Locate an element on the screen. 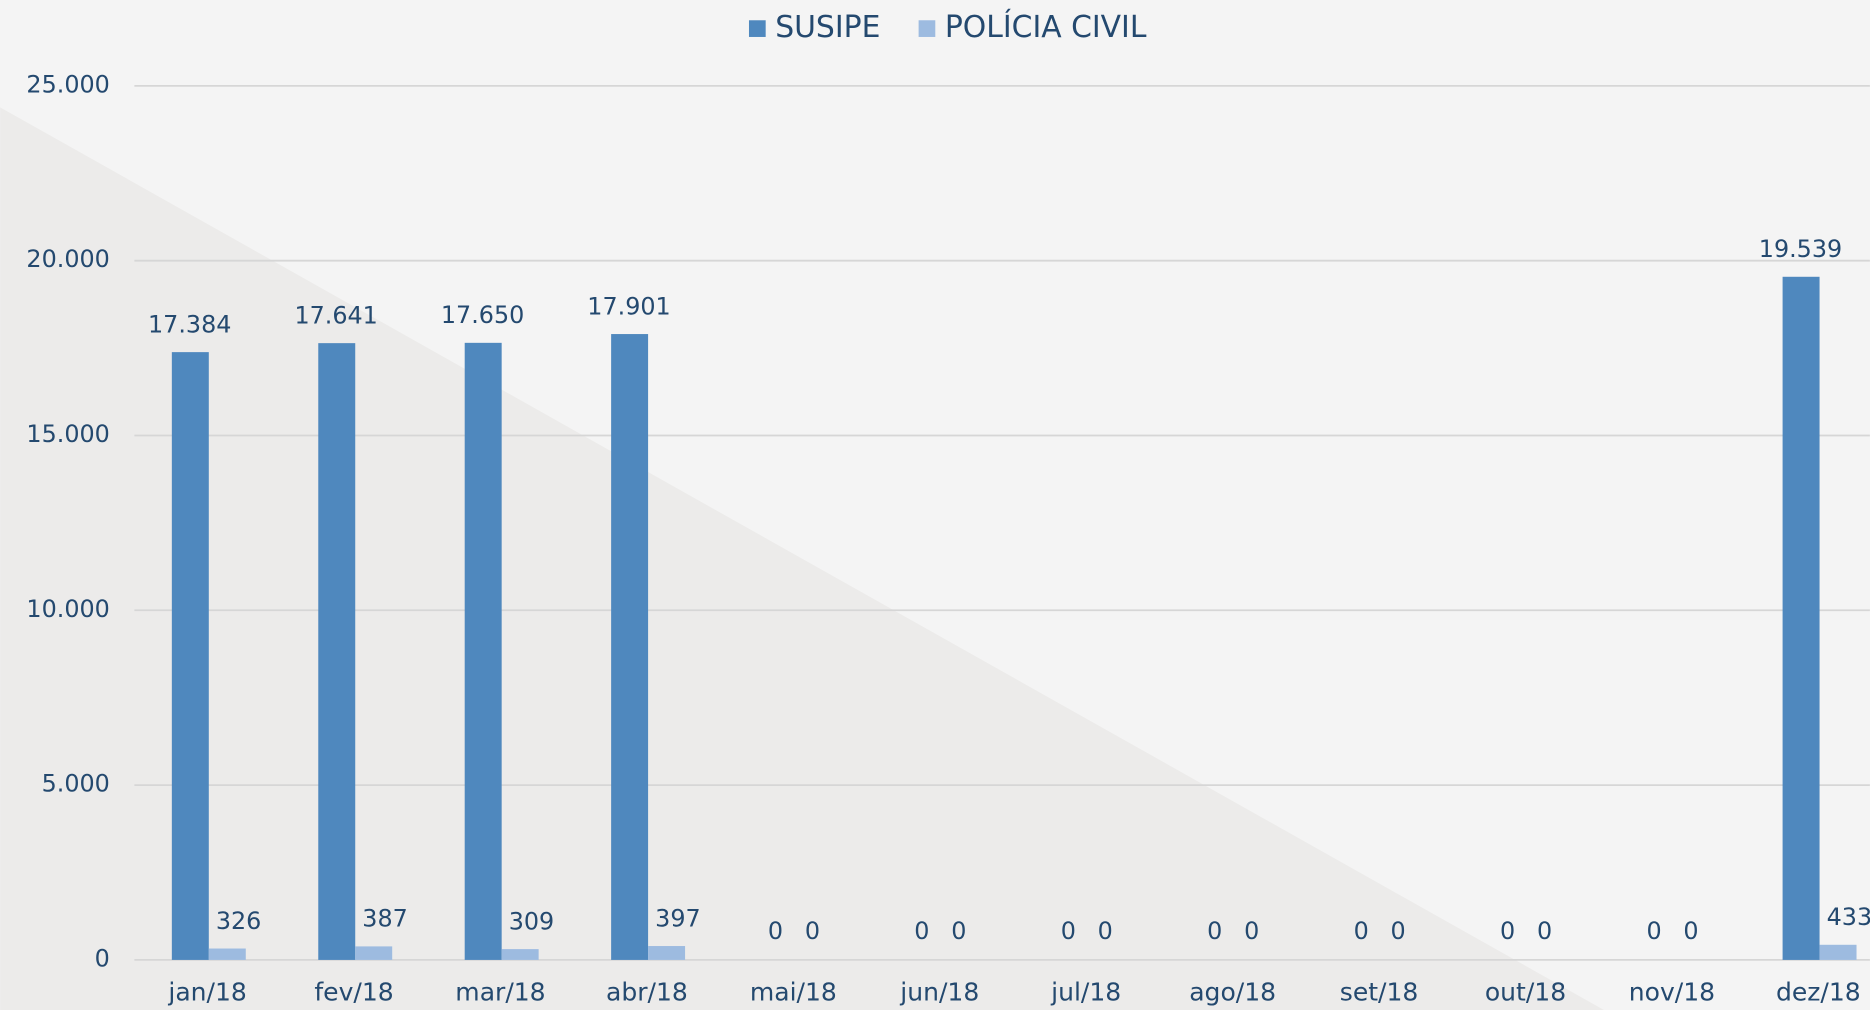 This screenshot has height=1010, width=1870. x-tick-label: fev/18 is located at coordinates (353, 991).